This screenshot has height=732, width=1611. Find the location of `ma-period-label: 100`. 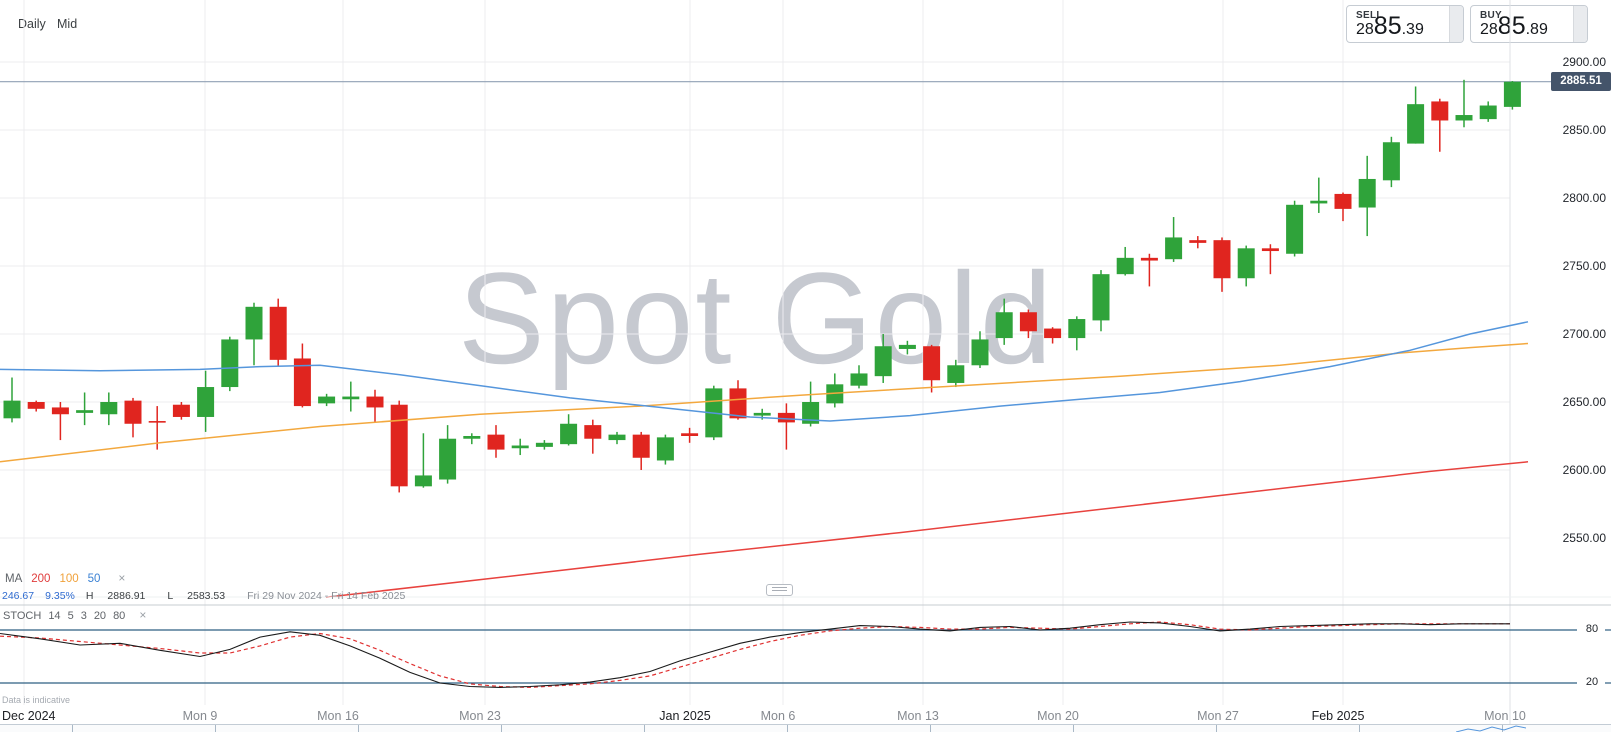

ma-period-label: 100 is located at coordinates (69, 579).